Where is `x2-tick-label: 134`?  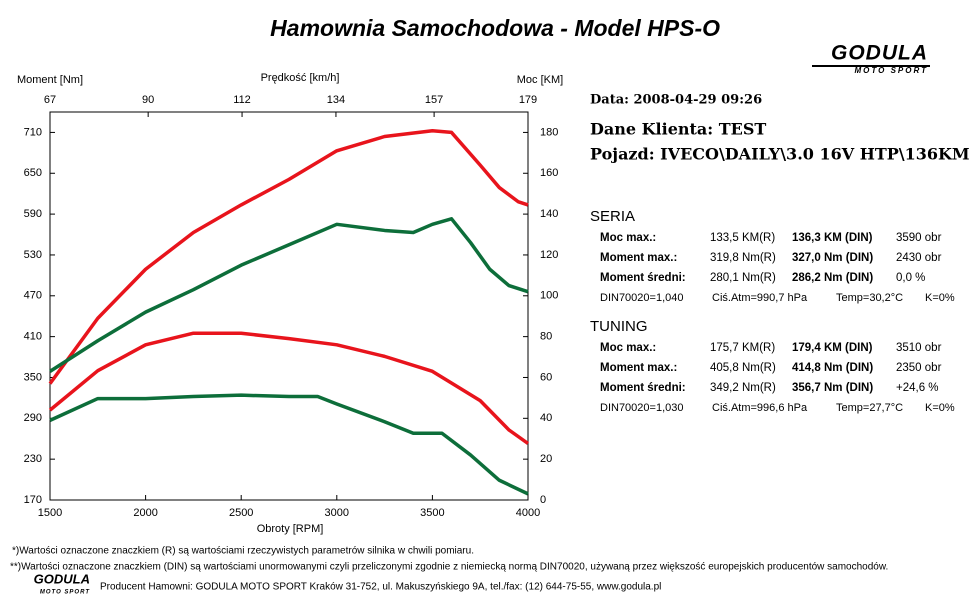 x2-tick-label: 134 is located at coordinates (336, 100).